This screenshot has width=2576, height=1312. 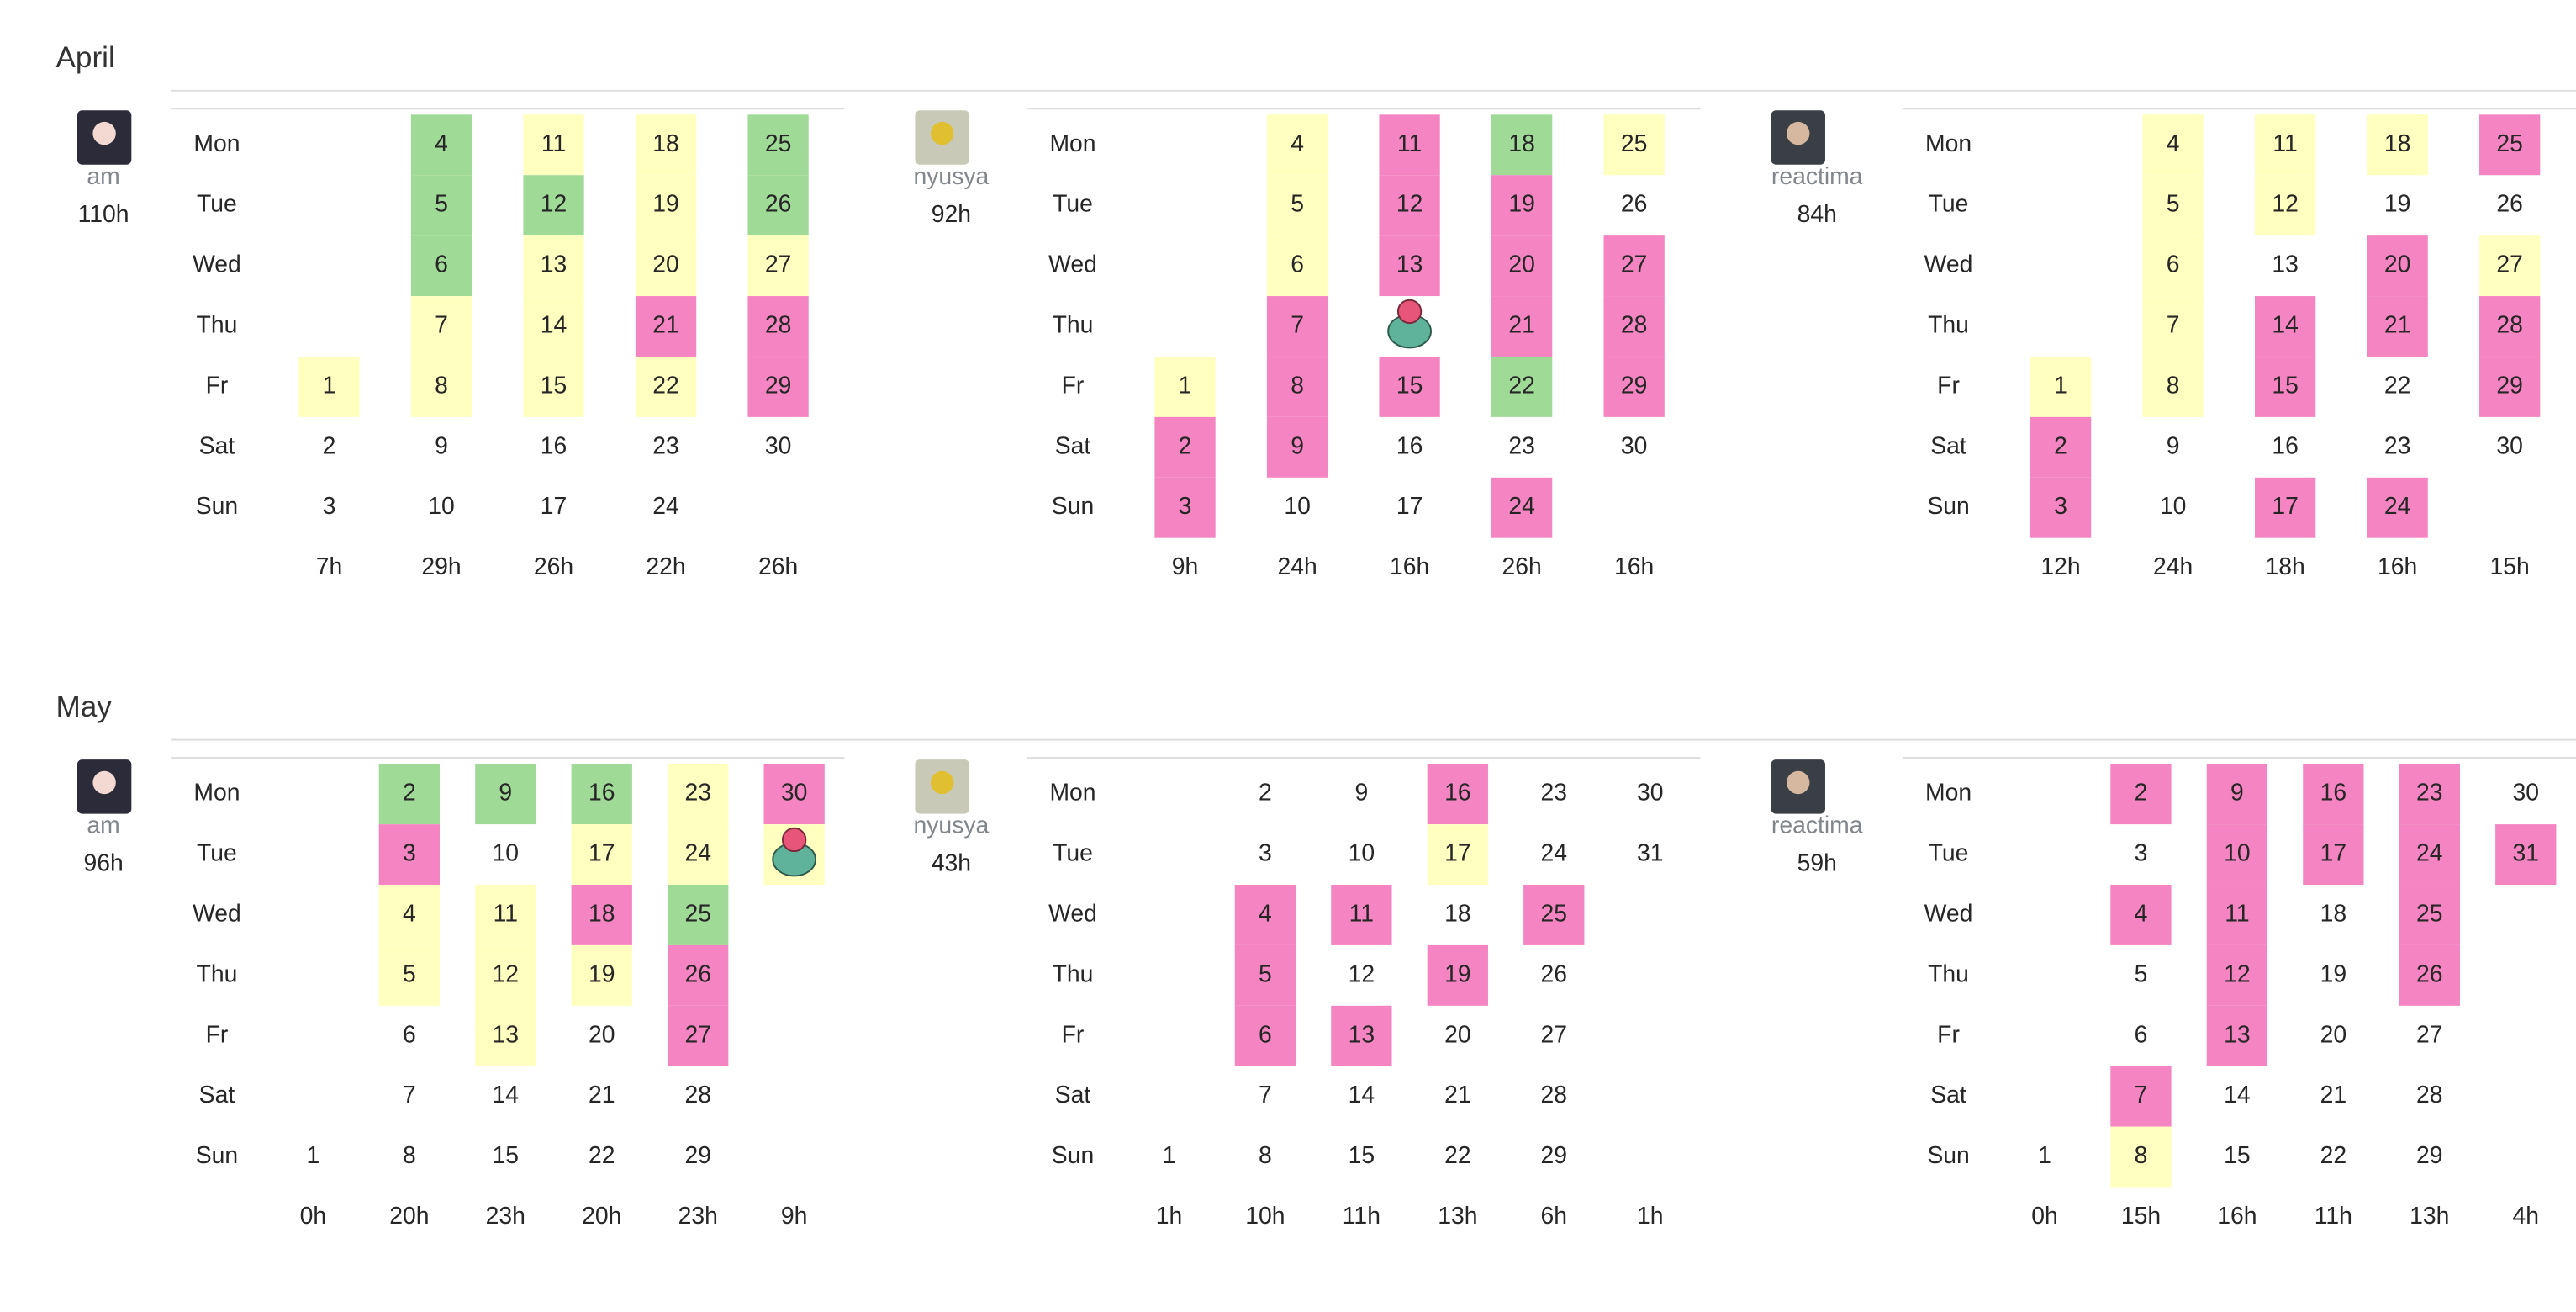 What do you see at coordinates (554, 566) in the screenshot?
I see `week-total: 26h` at bounding box center [554, 566].